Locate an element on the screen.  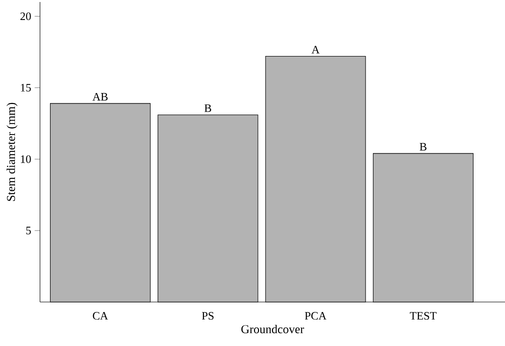
x-tick-label: PCA is located at coordinates (315, 316).